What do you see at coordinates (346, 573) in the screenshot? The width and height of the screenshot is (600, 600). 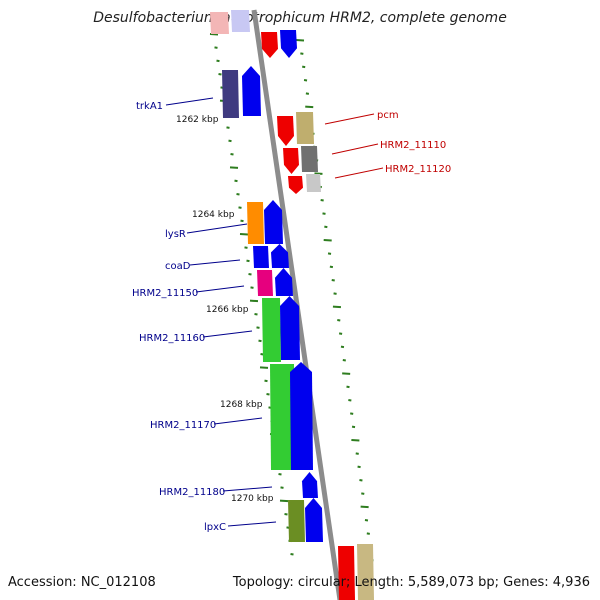 I see `gene-feature-bottom` at bounding box center [346, 573].